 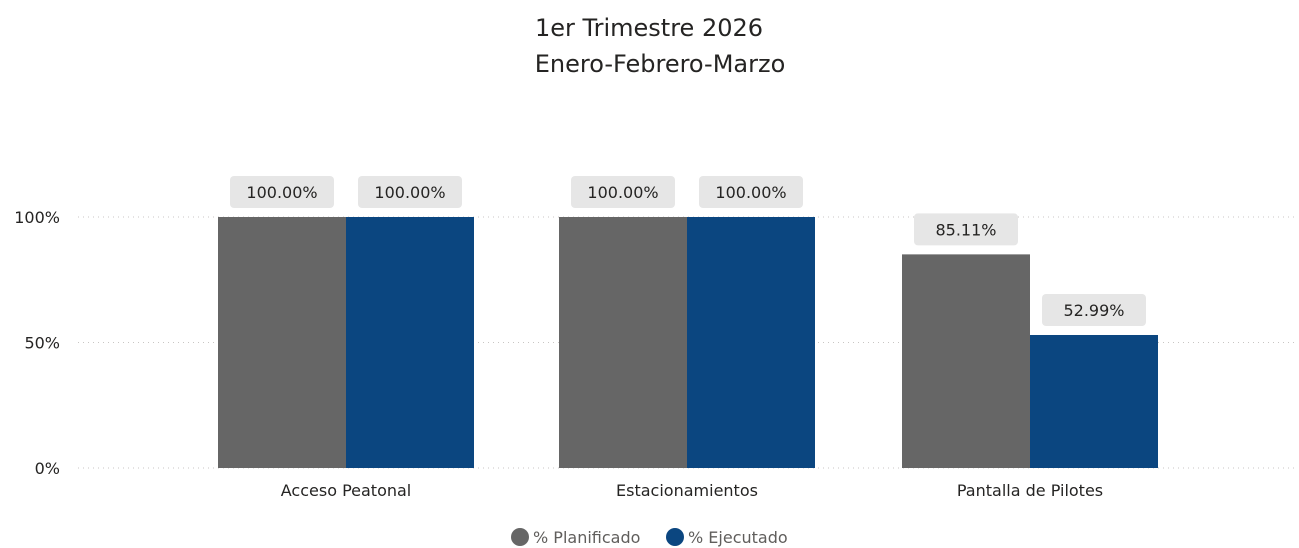 I want to click on x-category-label: Acceso Peatonal, so click(x=346, y=490).